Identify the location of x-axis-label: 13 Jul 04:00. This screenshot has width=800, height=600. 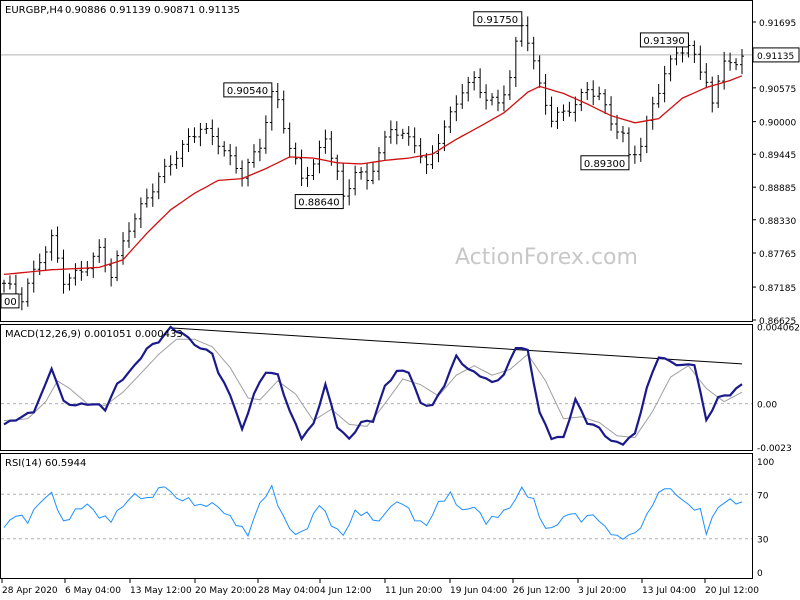
(669, 591).